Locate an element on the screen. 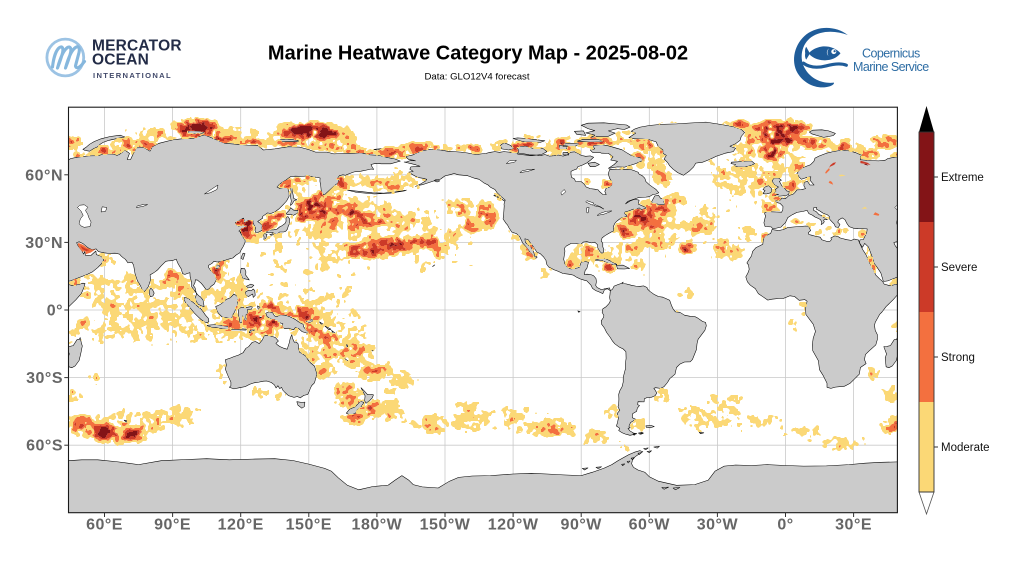  svg-text: 30°N is located at coordinates (44, 243).